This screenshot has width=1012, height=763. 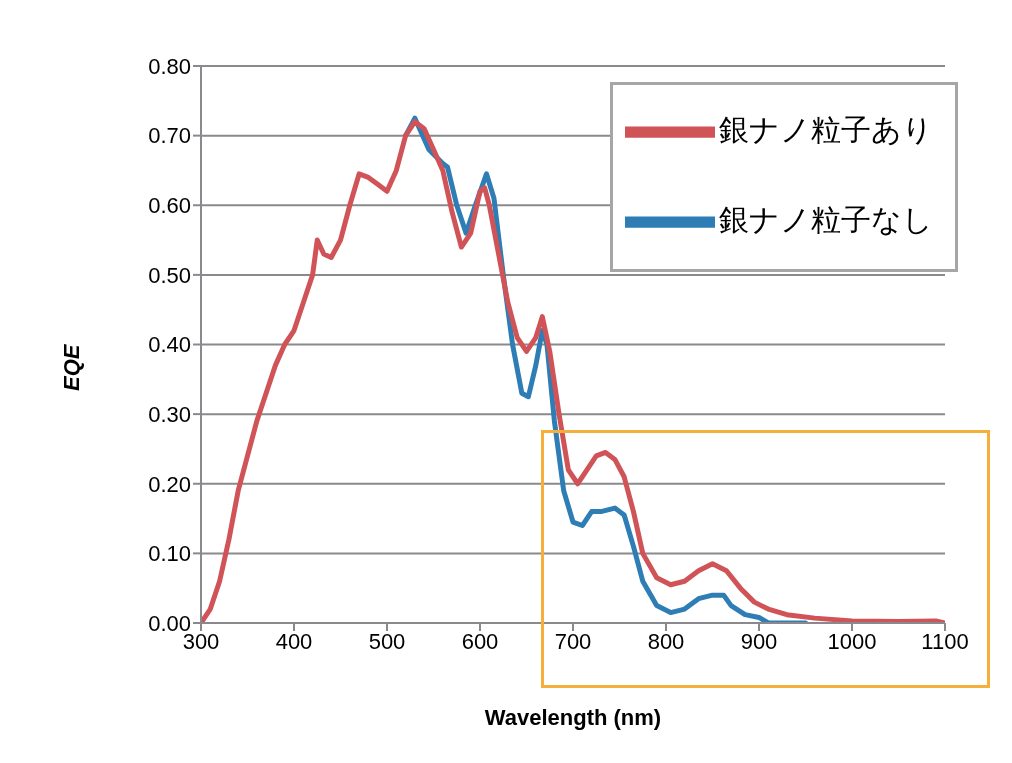 I want to click on x-tick-label: 700, so click(x=573, y=641).